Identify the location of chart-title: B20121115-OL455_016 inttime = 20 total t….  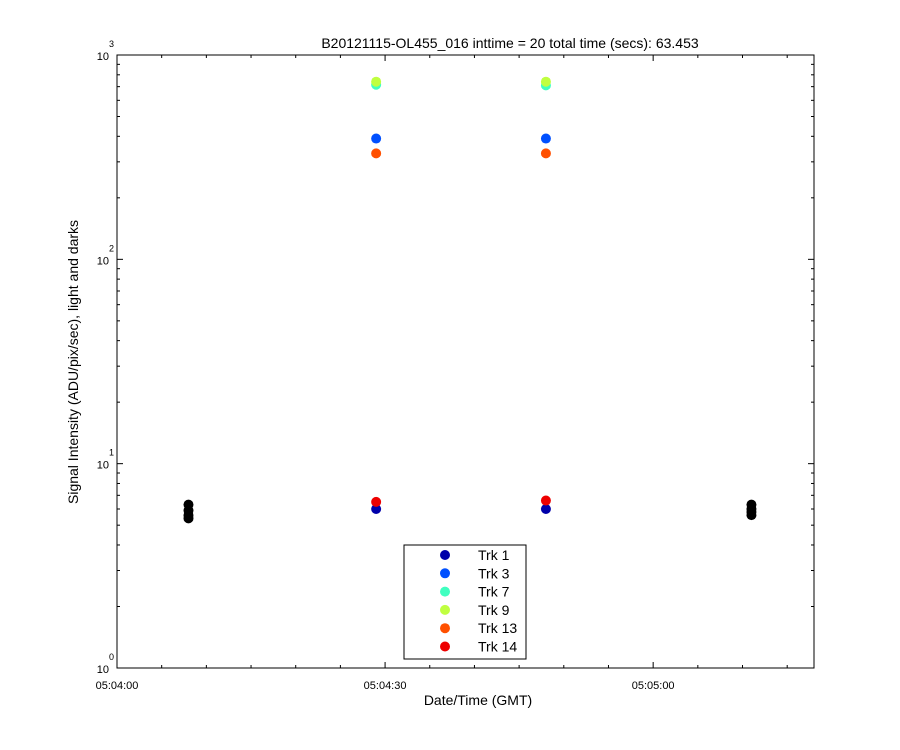
(510, 43).